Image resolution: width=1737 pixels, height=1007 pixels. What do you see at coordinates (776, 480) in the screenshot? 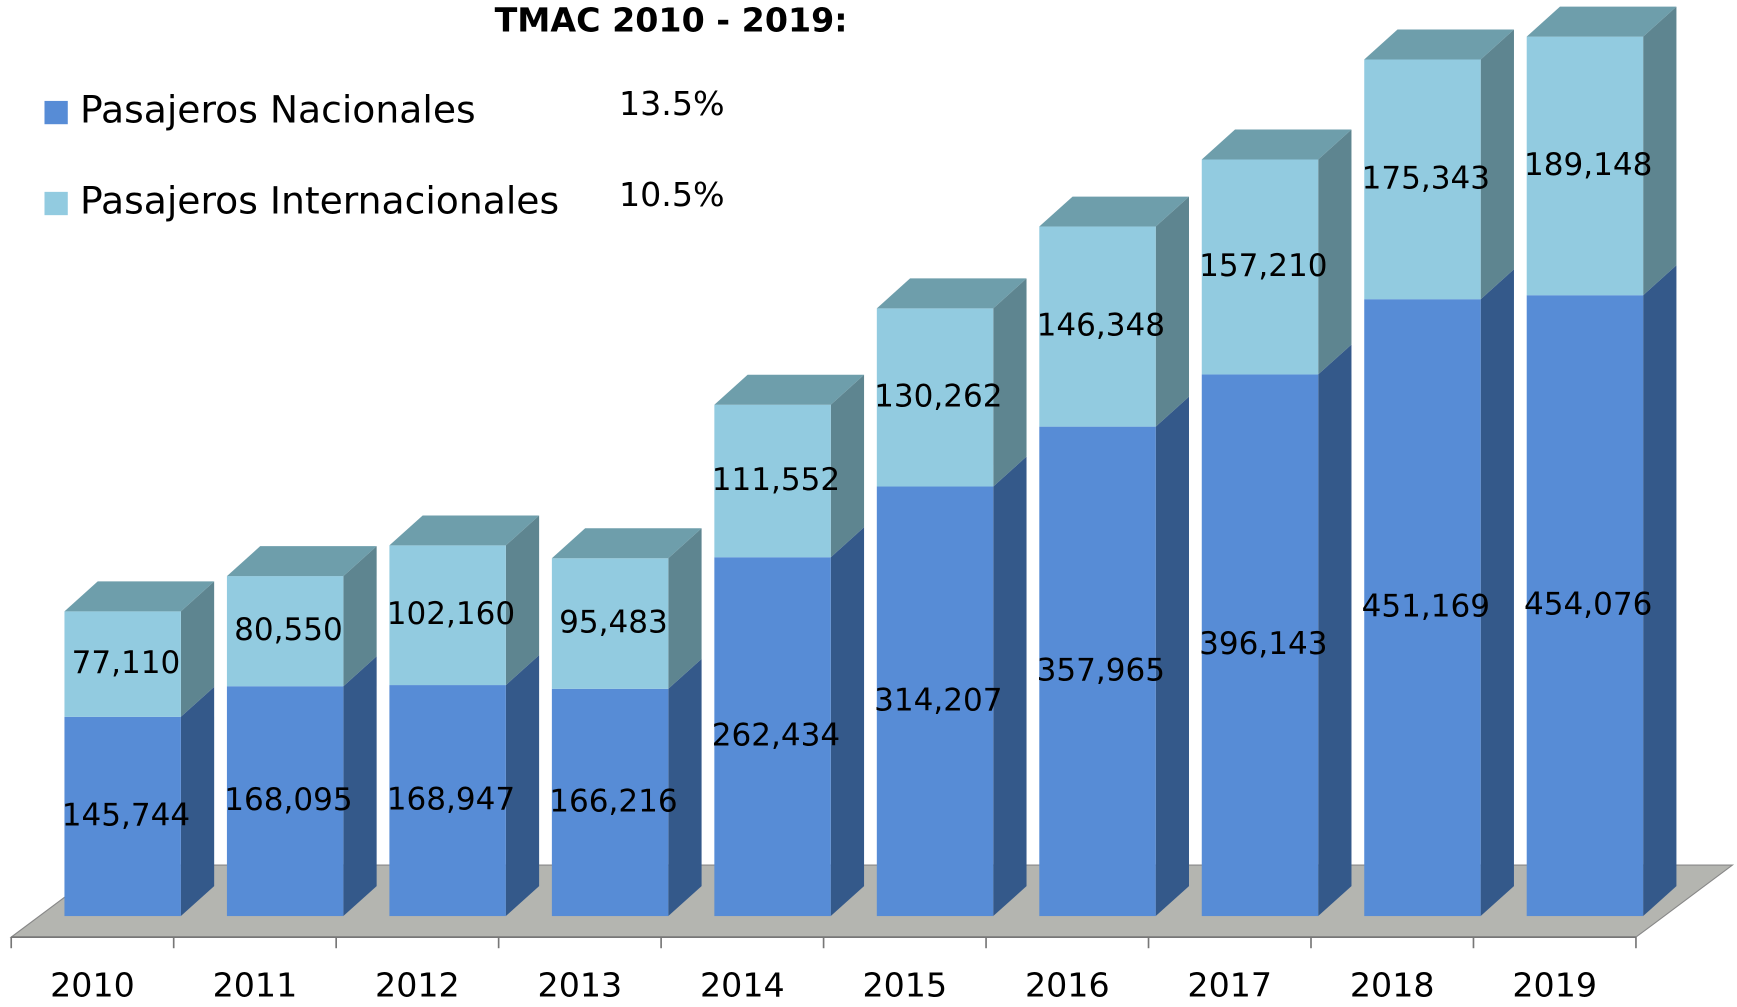
I see `data-label: 111,552` at bounding box center [776, 480].